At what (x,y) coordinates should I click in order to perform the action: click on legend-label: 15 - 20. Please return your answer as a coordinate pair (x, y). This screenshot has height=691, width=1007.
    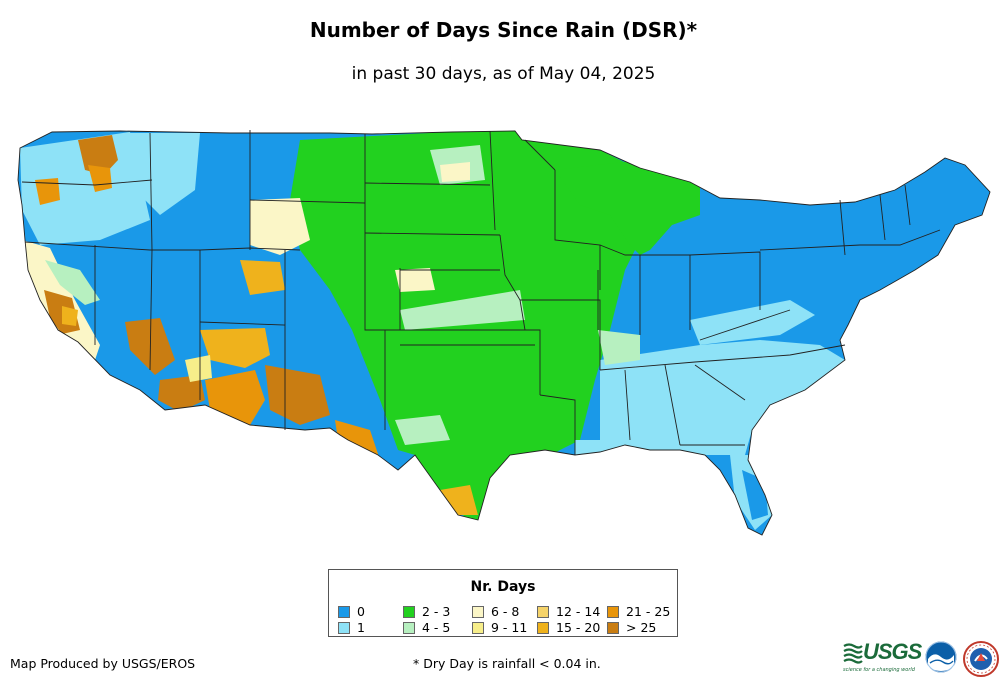
    Looking at the image, I should click on (578, 627).